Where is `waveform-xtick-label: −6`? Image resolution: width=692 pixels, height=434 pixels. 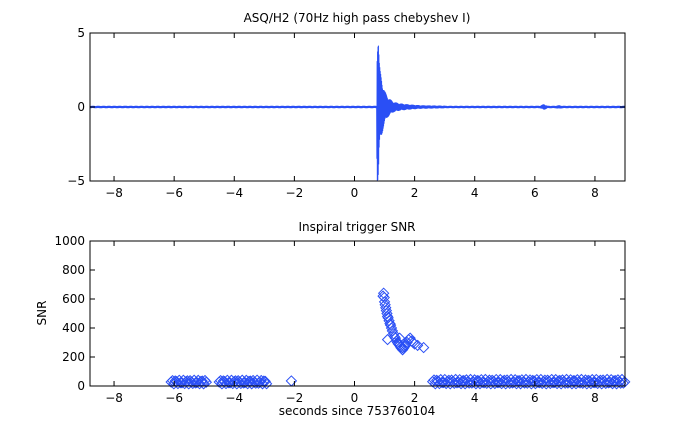
waveform-xtick-label: −6 is located at coordinates (174, 193).